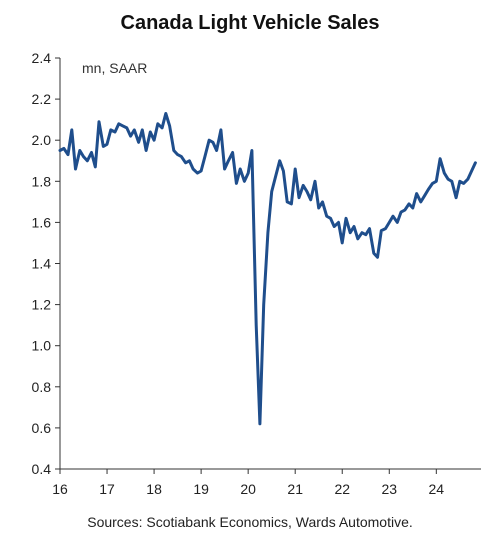  What do you see at coordinates (42, 99) in the screenshot?
I see `y-tick-label: 2.2` at bounding box center [42, 99].